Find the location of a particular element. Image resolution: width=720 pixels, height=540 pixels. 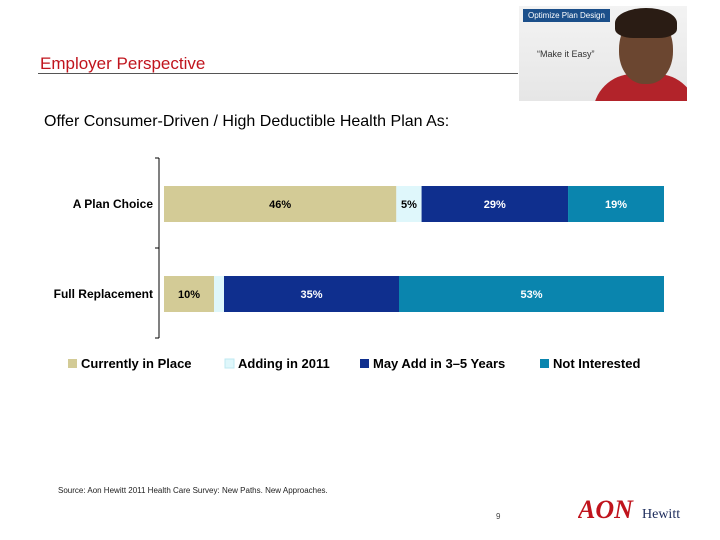

category-label: Full Replacement is located at coordinates (103, 294).